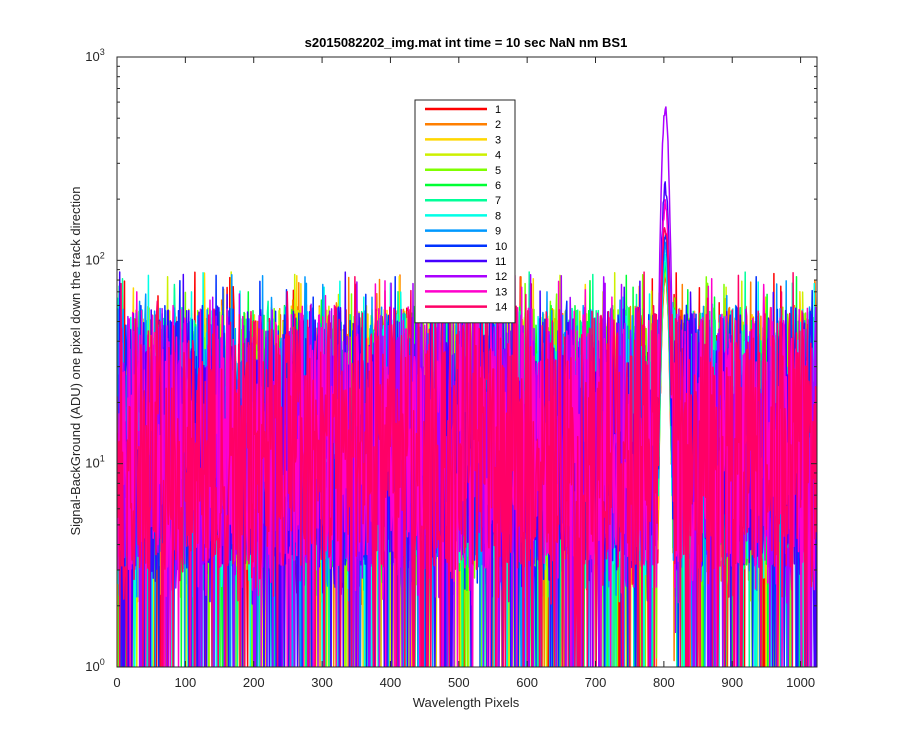  I want to click on legend-label-8: 8, so click(498, 216).